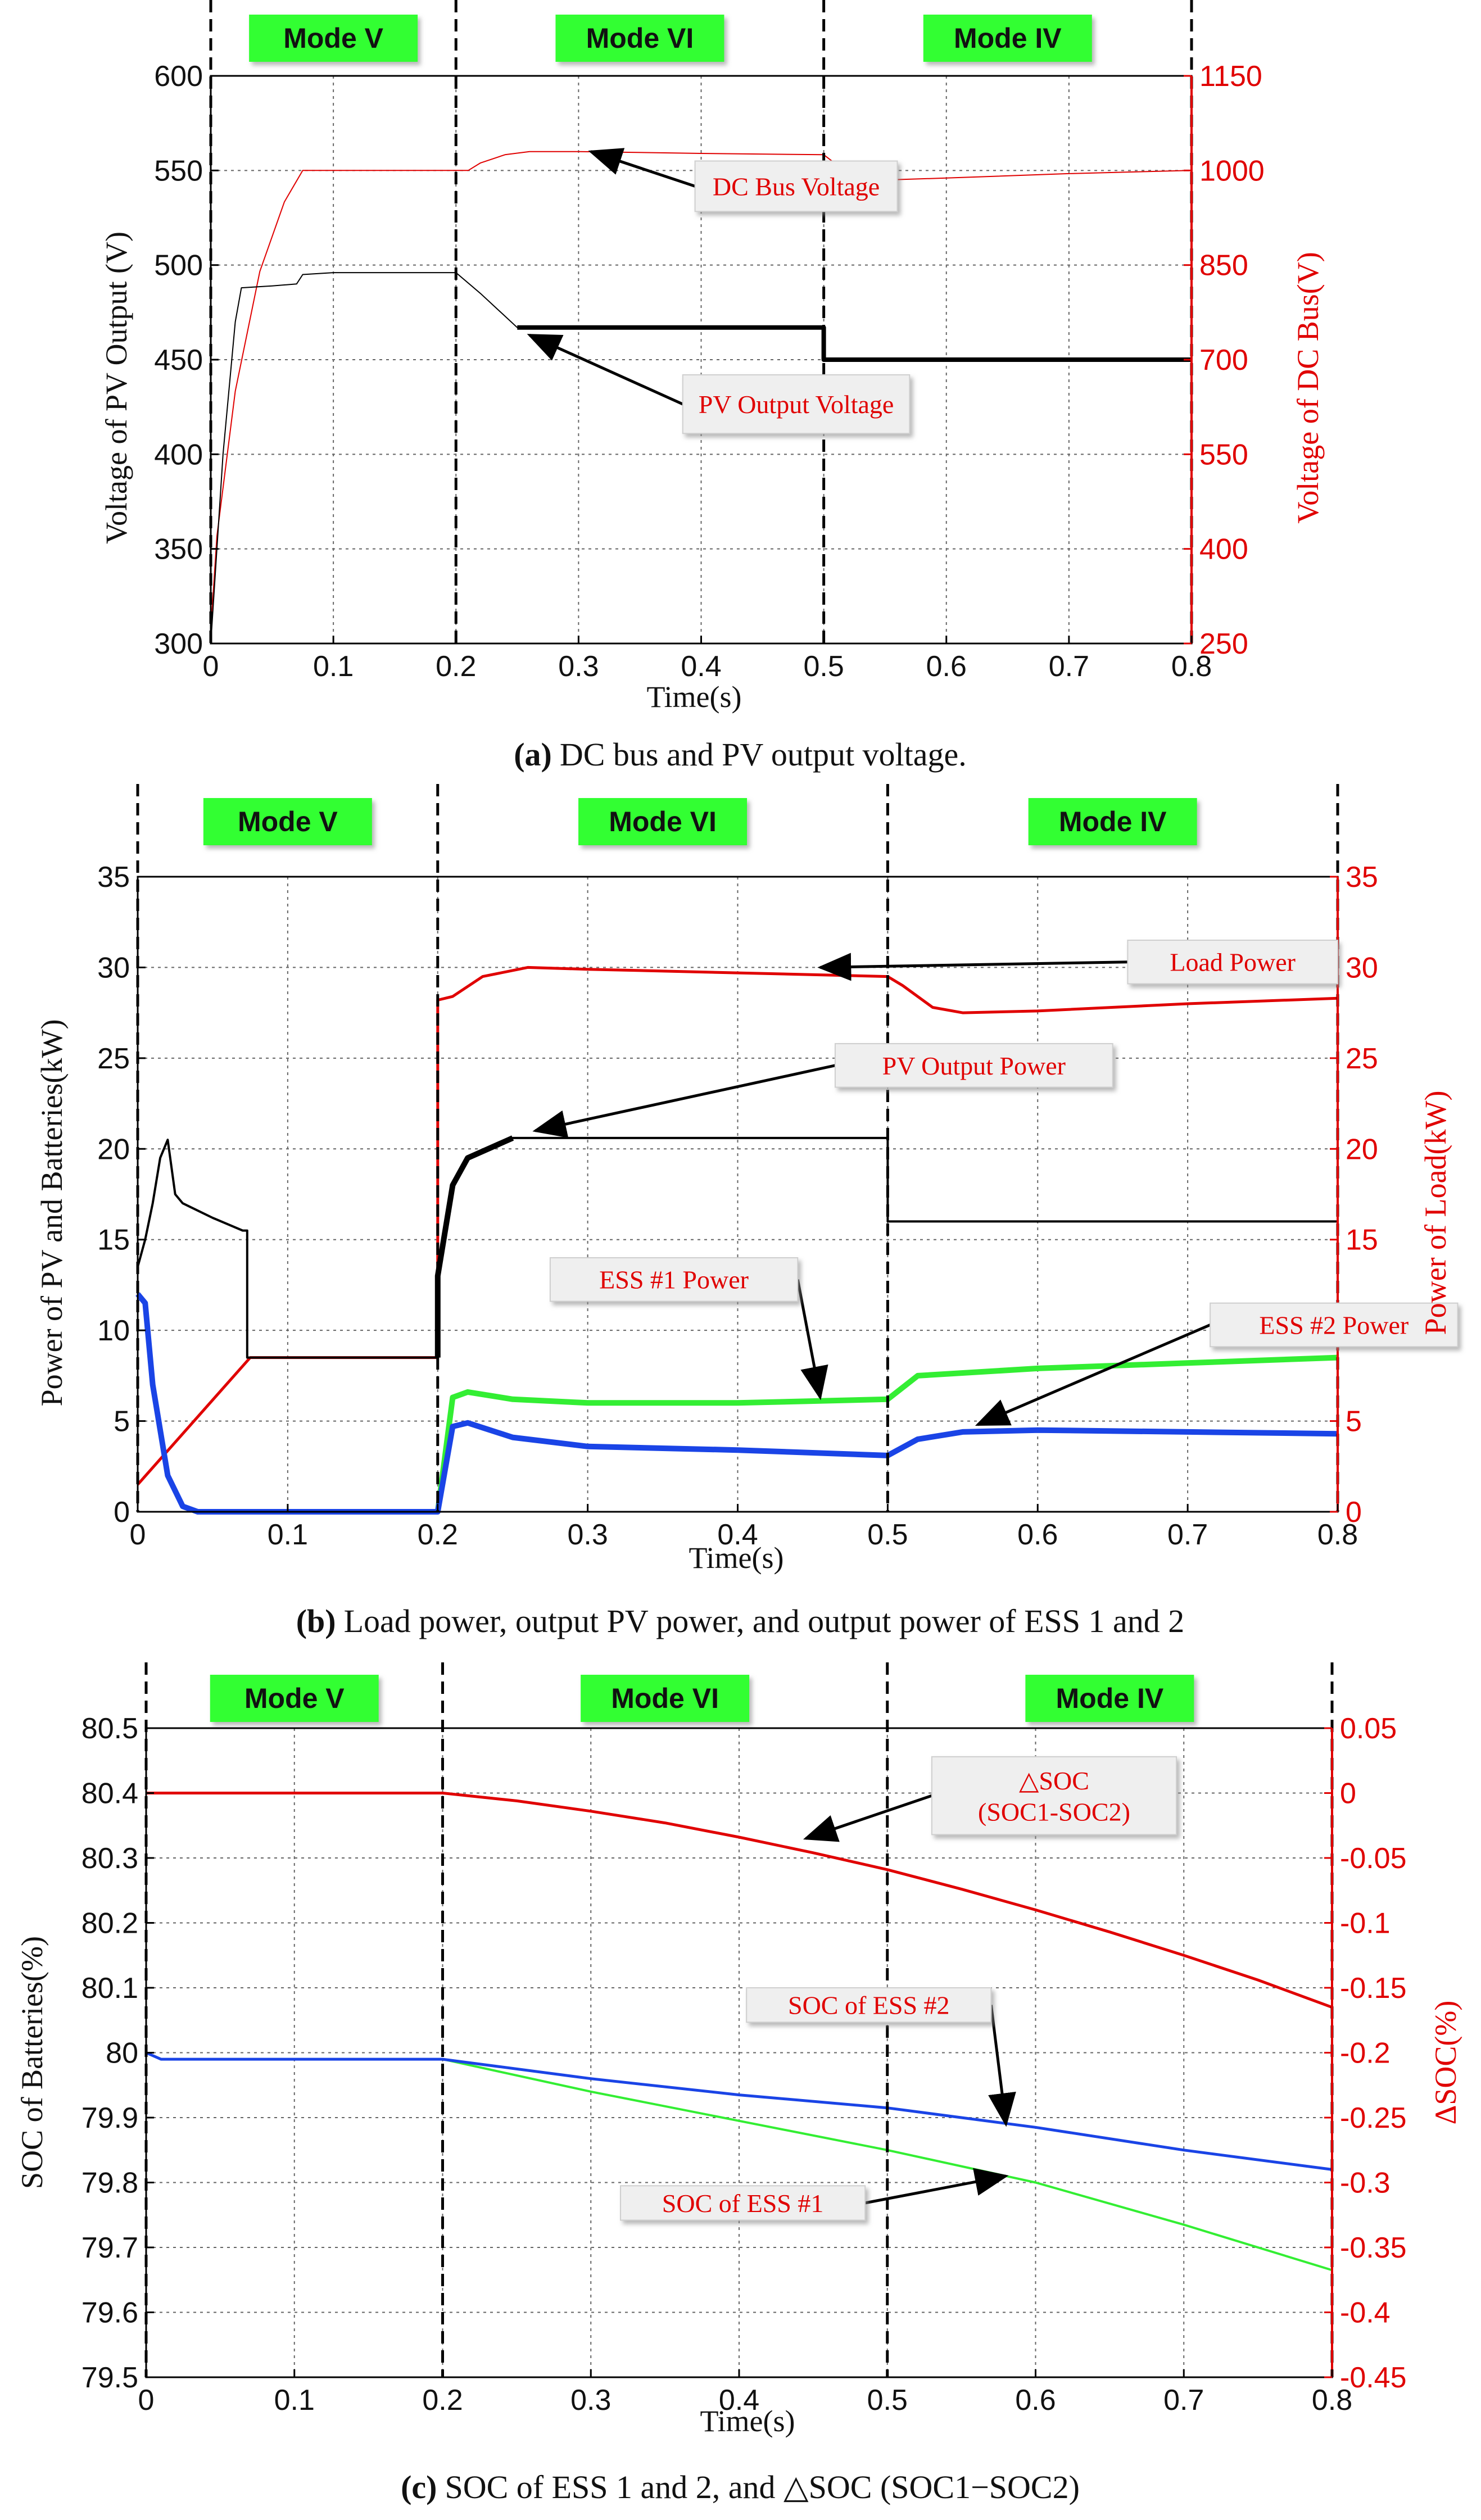  Describe the element at coordinates (1373, 2248) in the screenshot. I see `y-right-tick-label: -0.35` at that location.